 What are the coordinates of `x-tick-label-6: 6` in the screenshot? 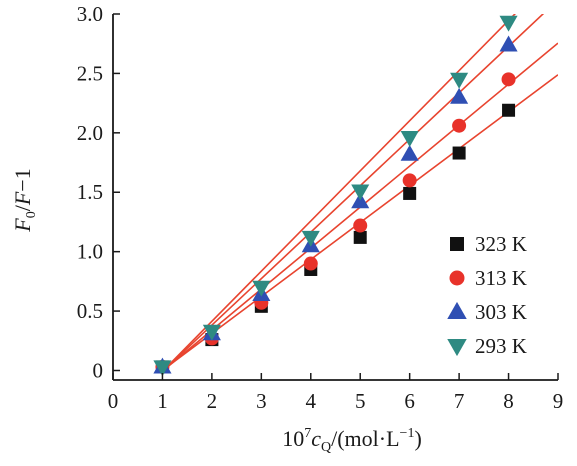 It's located at (409, 401).